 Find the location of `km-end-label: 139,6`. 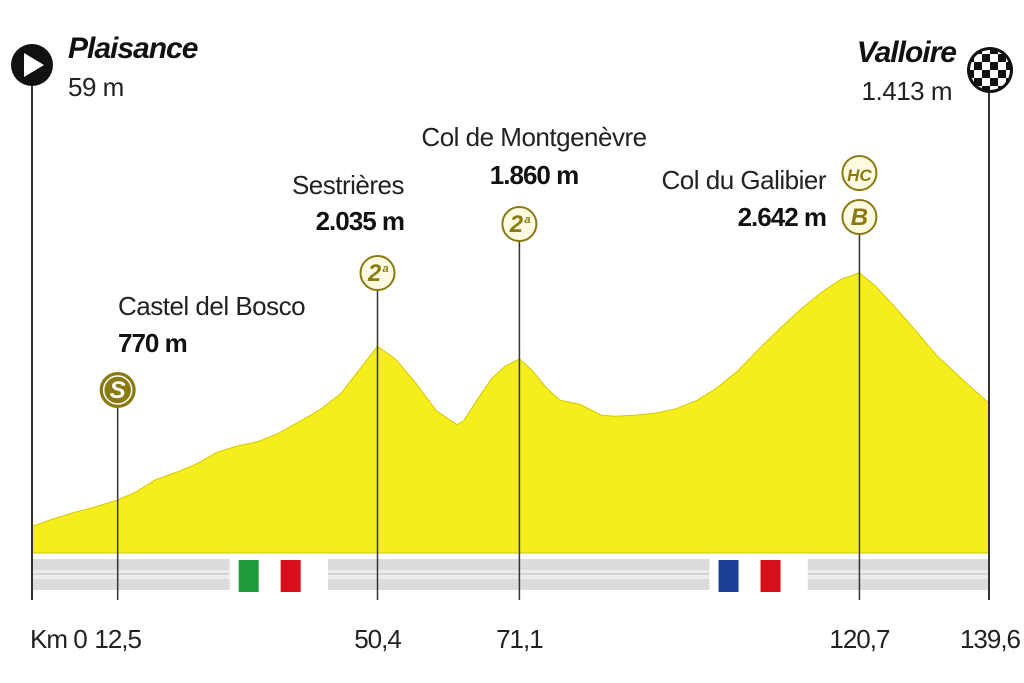

km-end-label: 139,6 is located at coordinates (990, 639).